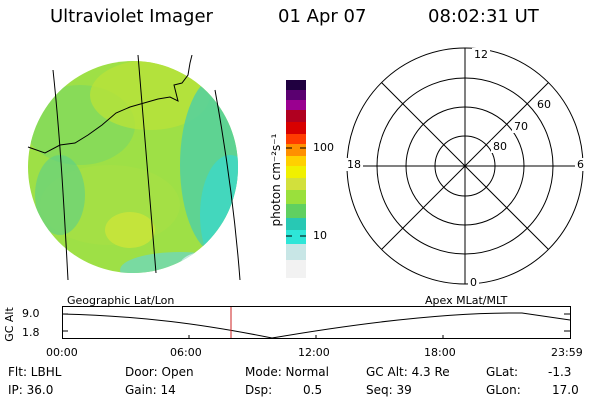  Describe the element at coordinates (565, 390) in the screenshot. I see `info-glon-value: 17.0` at that location.